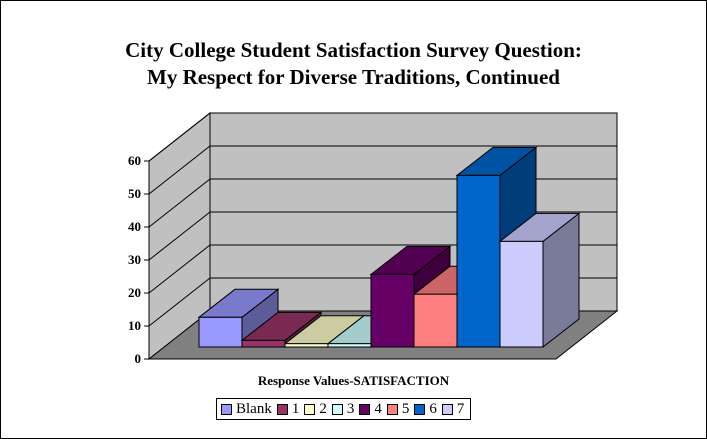 The width and height of the screenshot is (707, 439). I want to click on legend-entry-7: 7, so click(453, 409).